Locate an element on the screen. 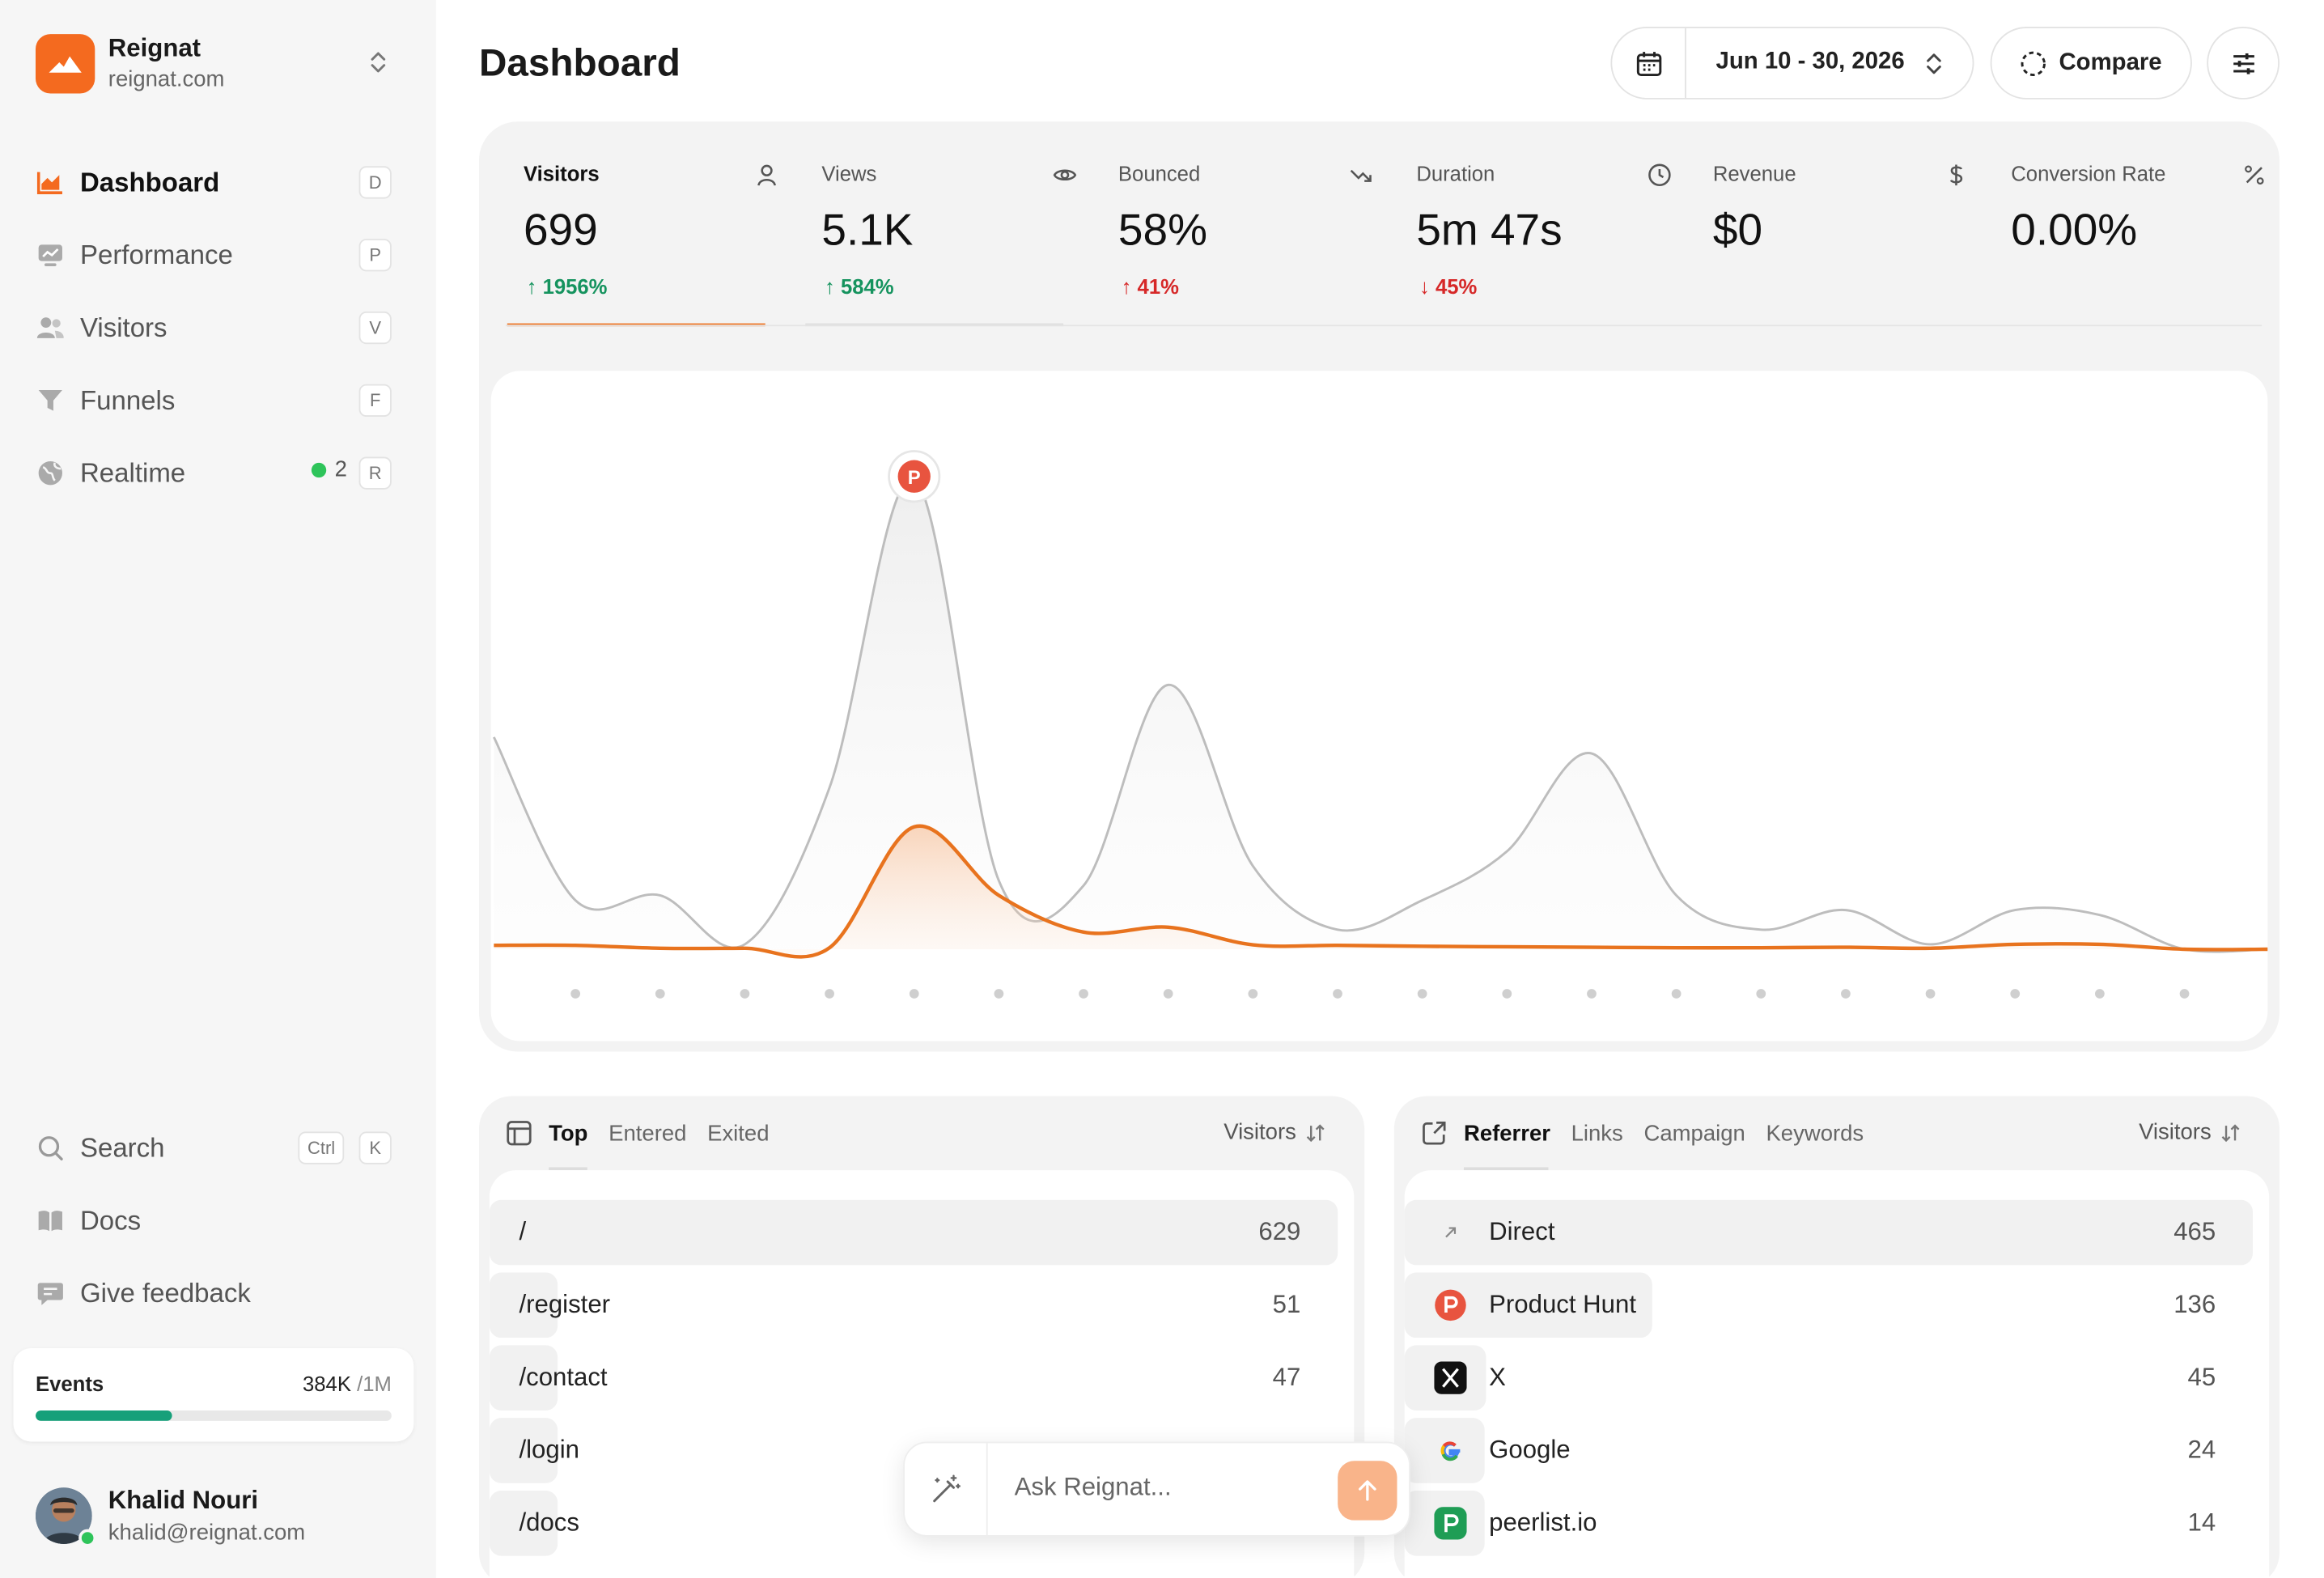 This screenshot has width=2324, height=1578. nav-realtime: Realtime 2 R is located at coordinates (214, 473).